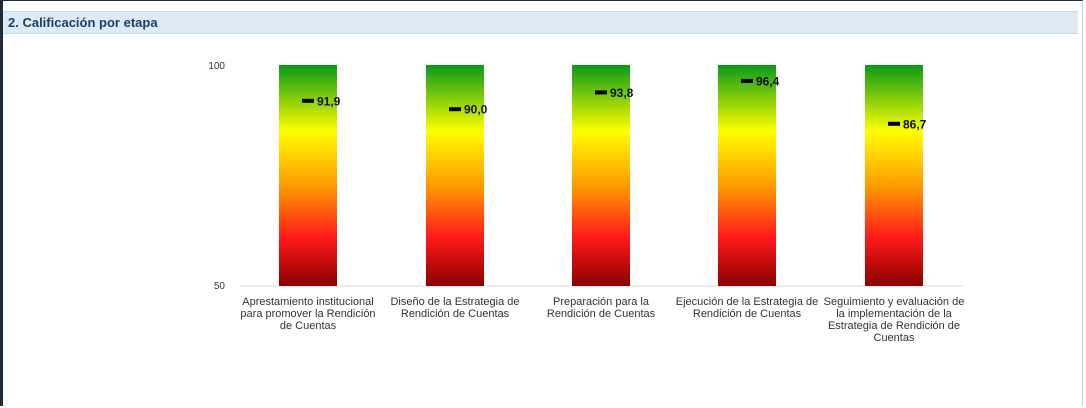 The image size is (1086, 408). What do you see at coordinates (220, 286) in the screenshot?
I see `y-tick-label: 50` at bounding box center [220, 286].